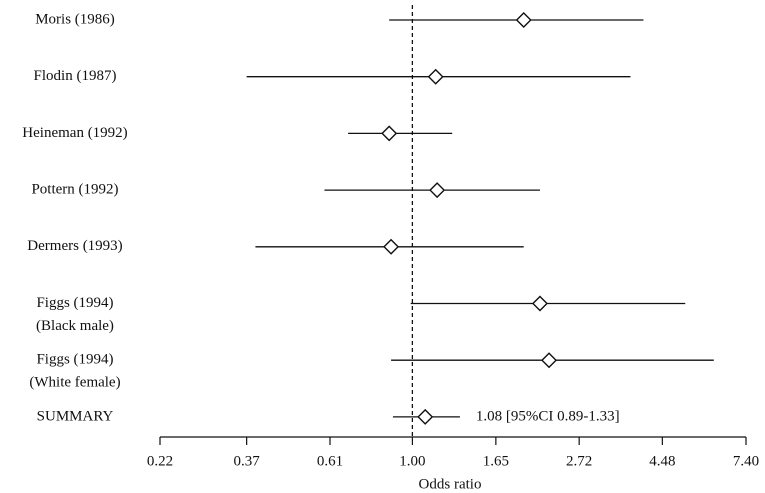  I want to click on row-sublabel: (White female), so click(74, 383).